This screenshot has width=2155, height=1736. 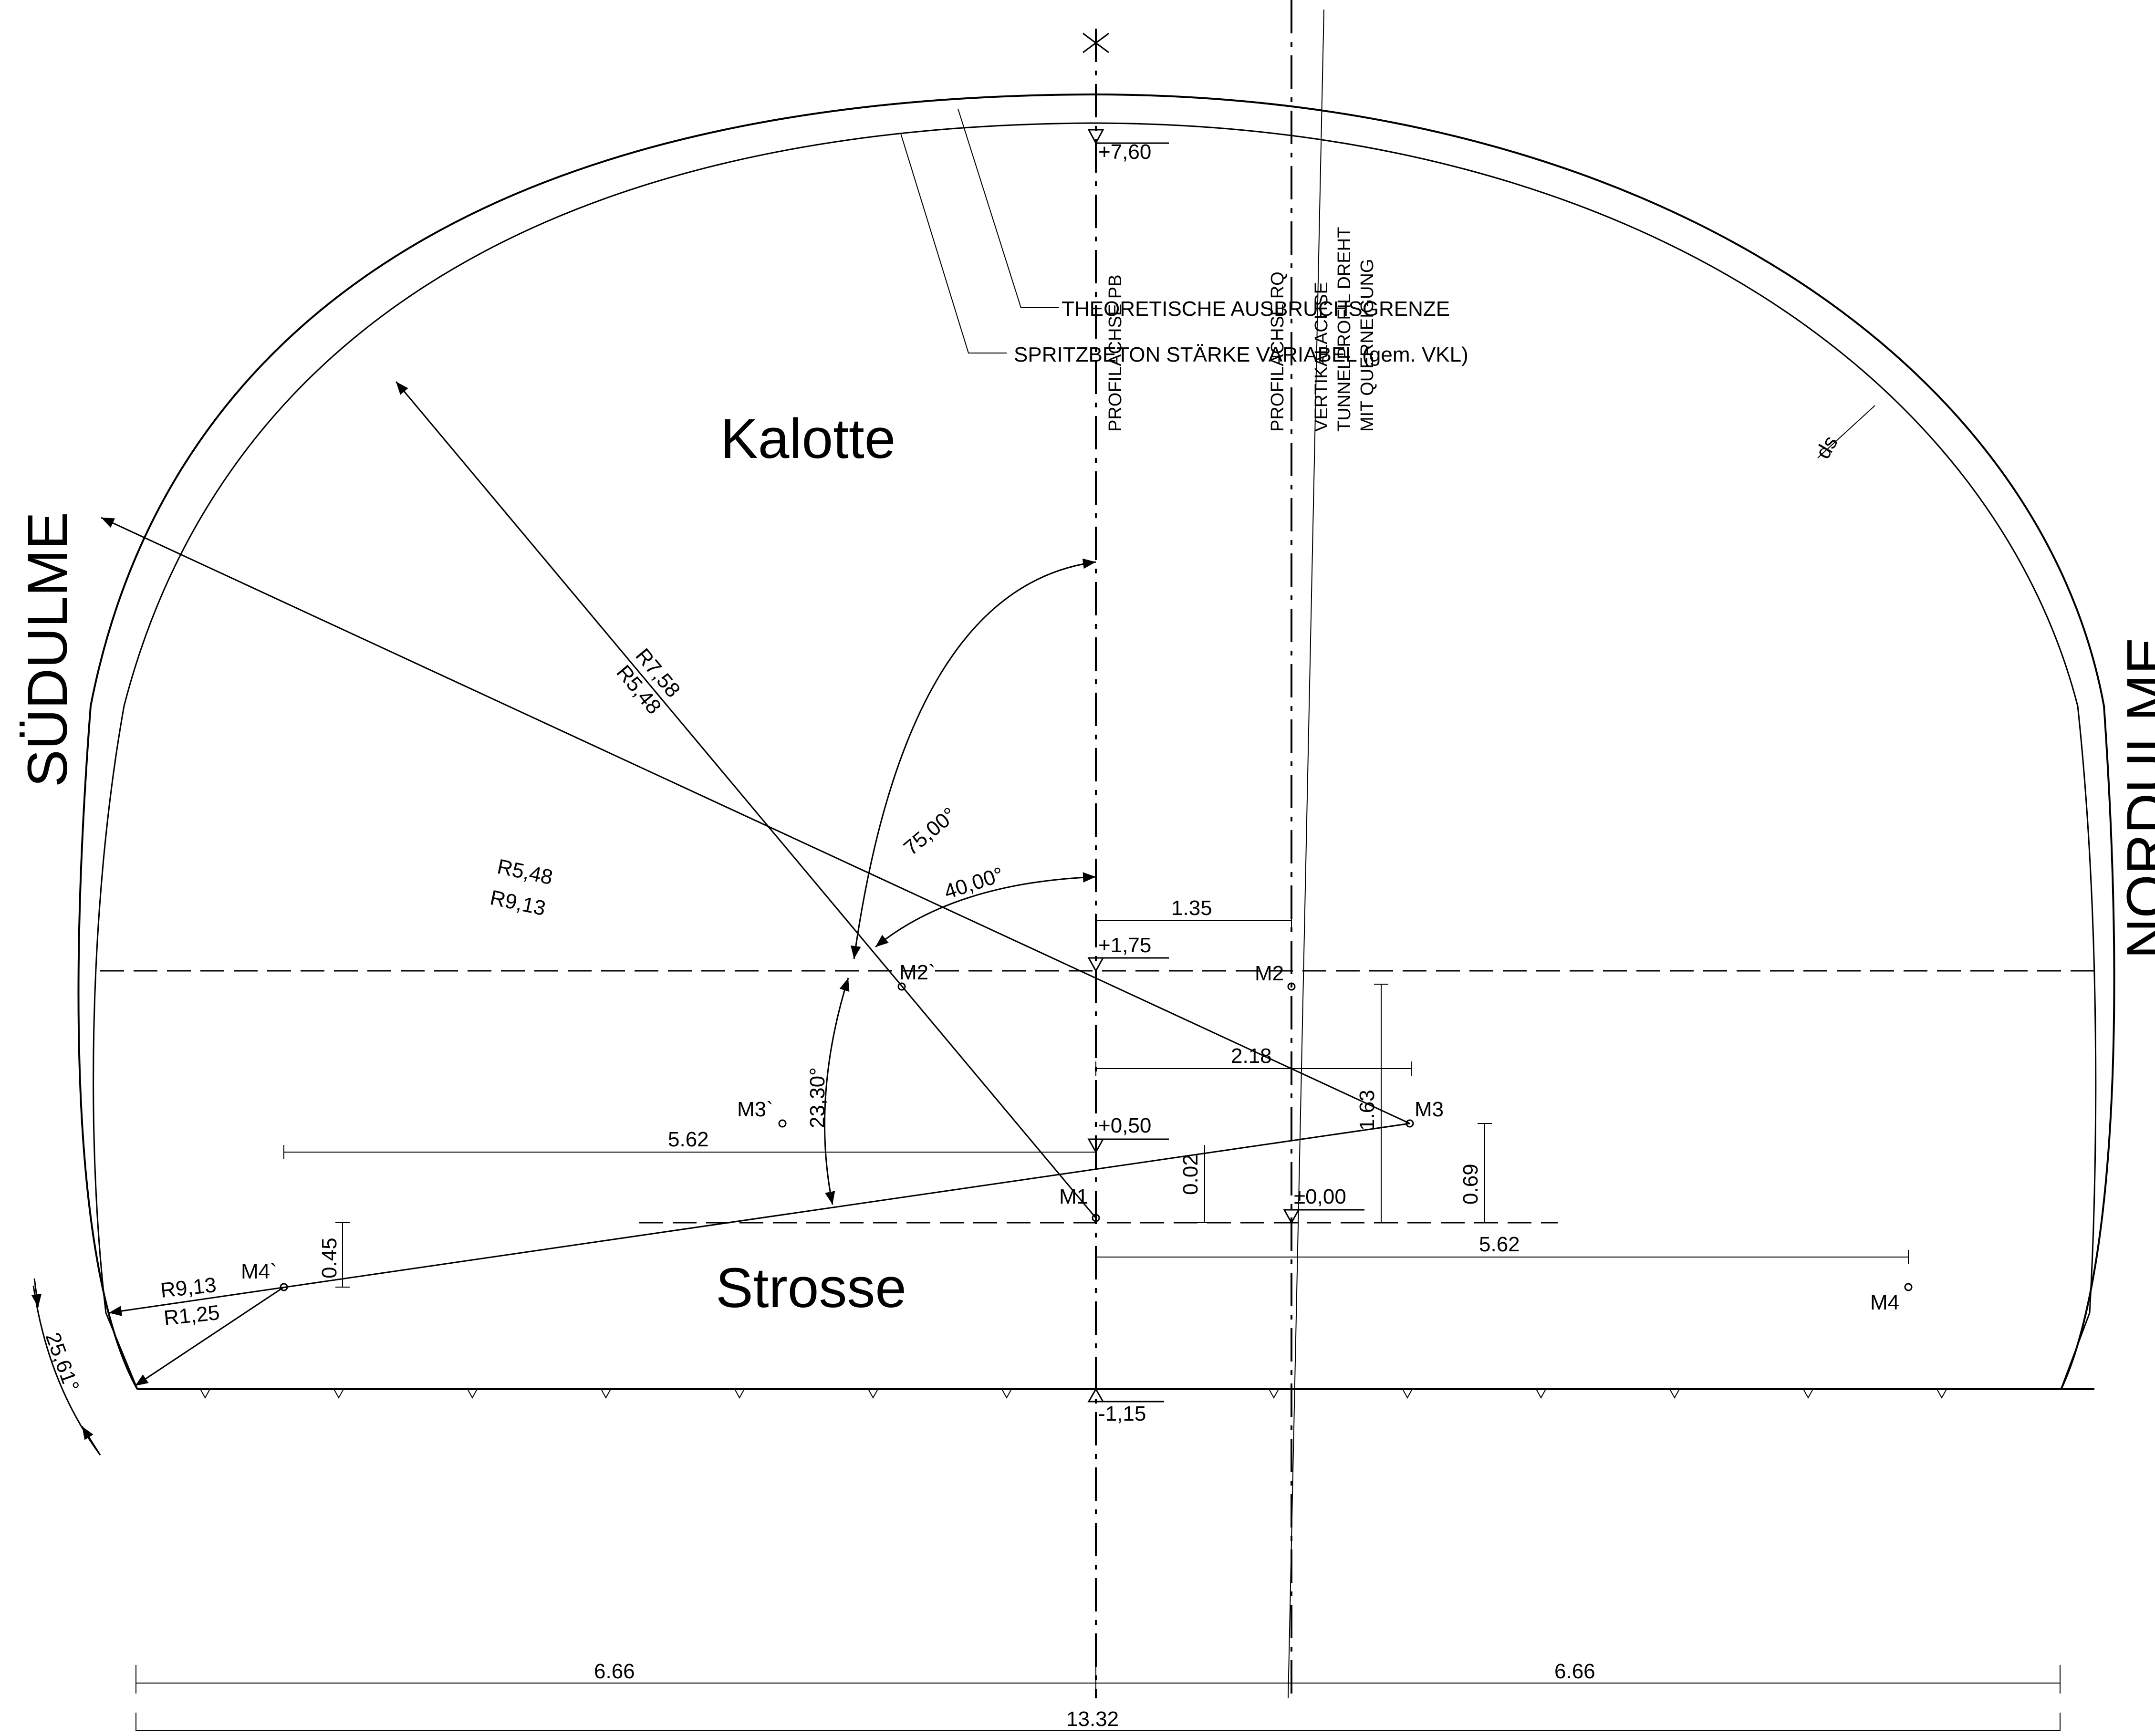 I want to click on dim-218: 2.18, so click(x=1251, y=1056).